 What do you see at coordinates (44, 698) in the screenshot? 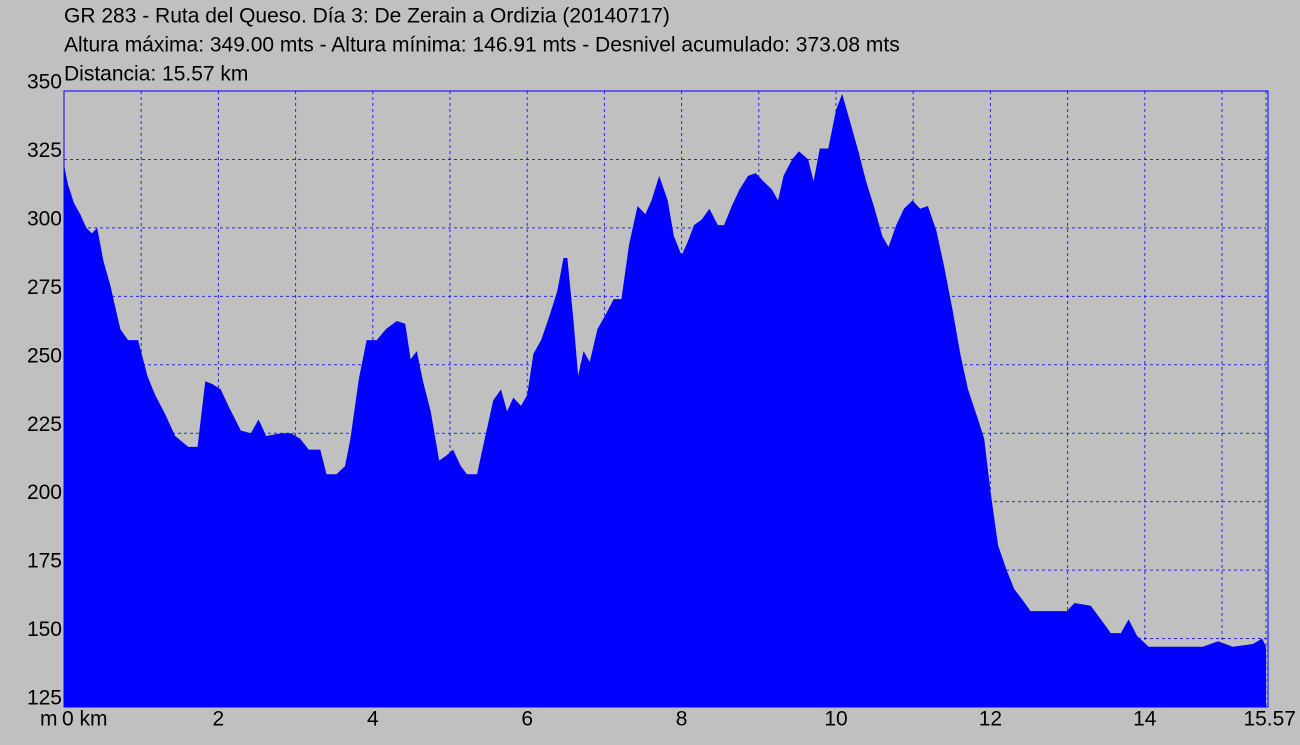
I see `y-tick-label: 125` at bounding box center [44, 698].